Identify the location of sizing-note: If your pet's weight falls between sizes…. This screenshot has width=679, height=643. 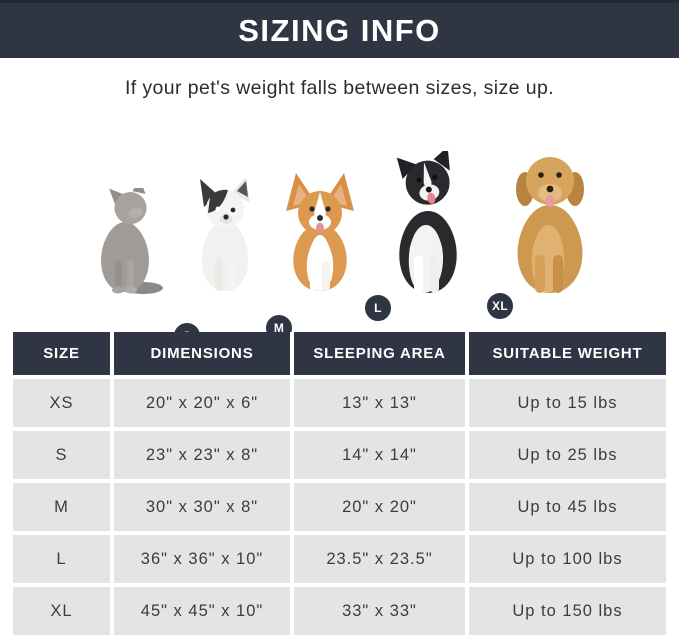
(339, 88).